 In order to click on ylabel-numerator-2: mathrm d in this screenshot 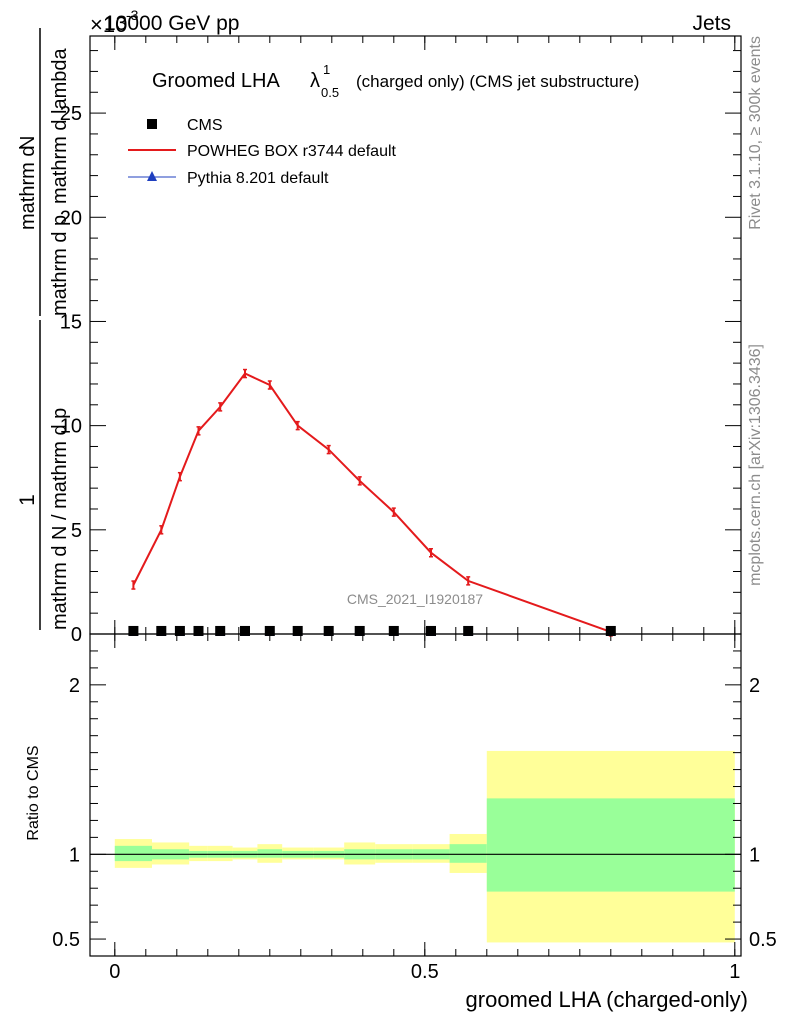, I will do `click(28, 188)`.